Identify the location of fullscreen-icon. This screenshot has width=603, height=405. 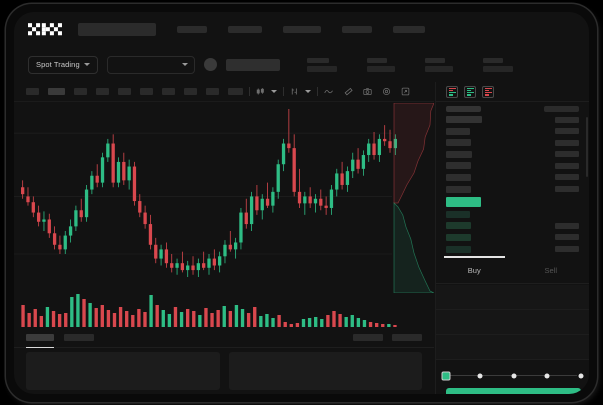
(405, 91).